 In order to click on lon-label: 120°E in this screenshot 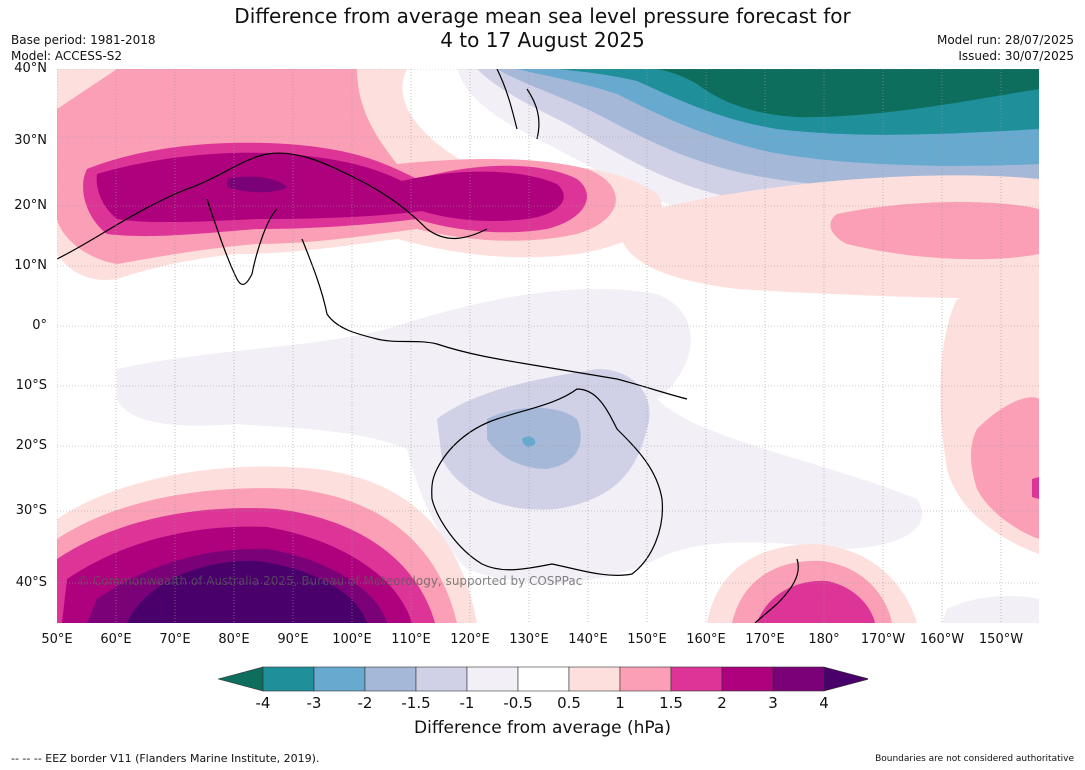, I will do `click(470, 639)`.